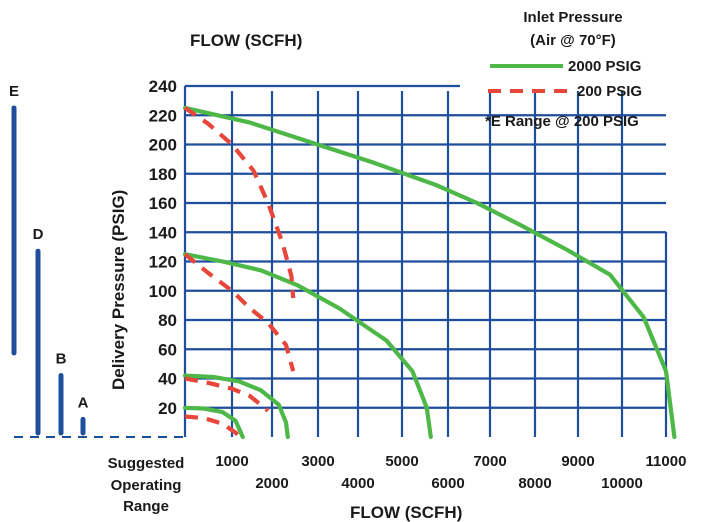 This screenshot has width=703, height=522. Describe the element at coordinates (167, 379) in the screenshot. I see `y-tick-label: 40` at that location.